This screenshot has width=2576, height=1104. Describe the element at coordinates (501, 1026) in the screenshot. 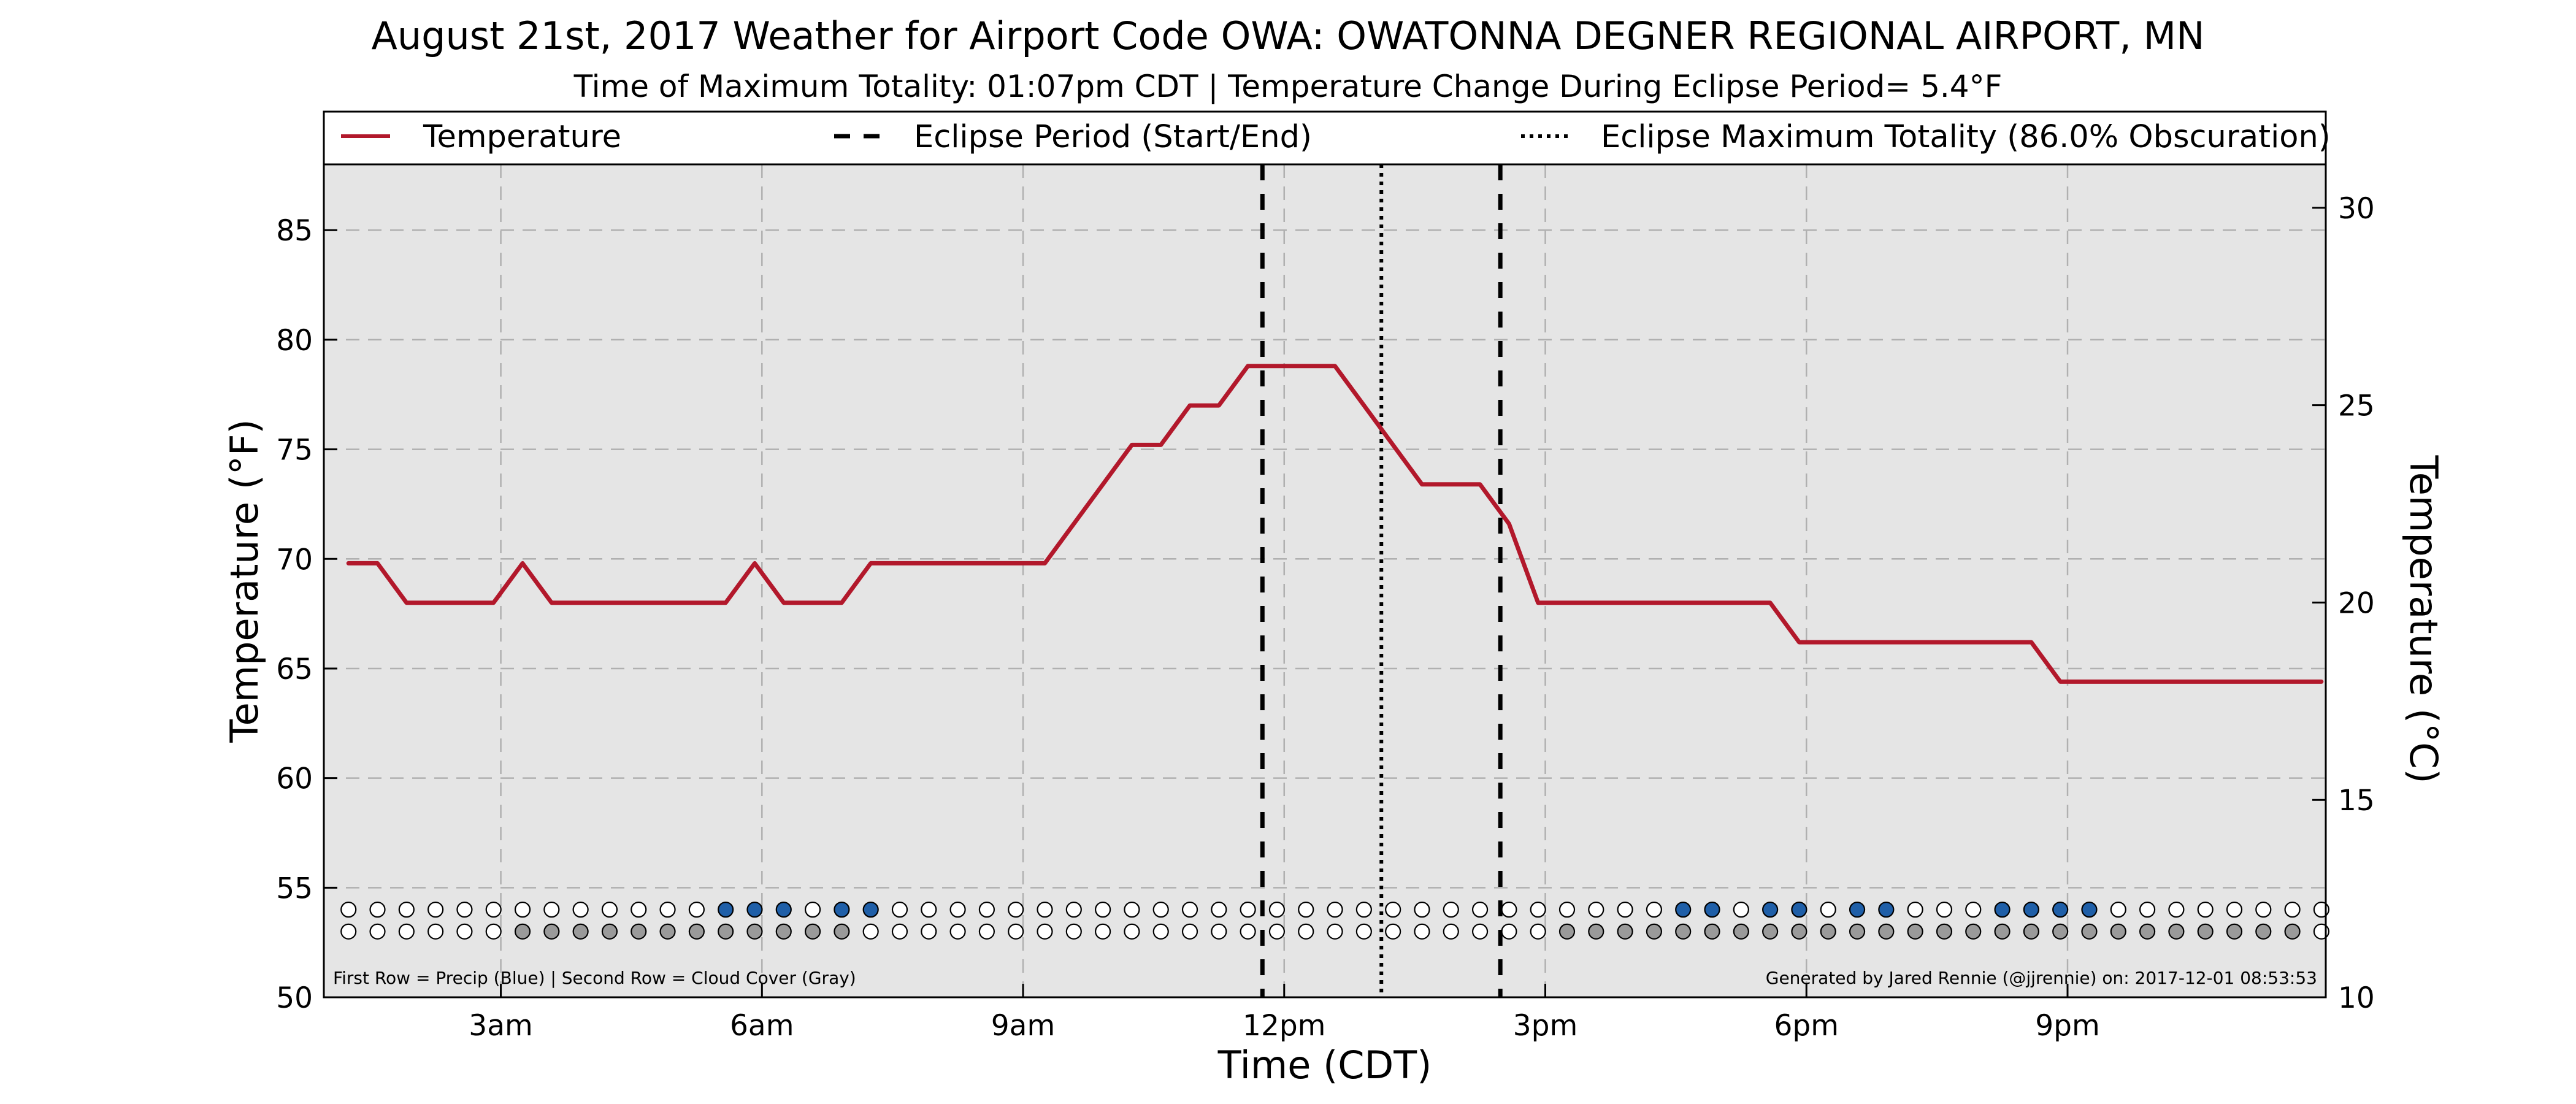

I see `x-tick-label: 3am` at that location.